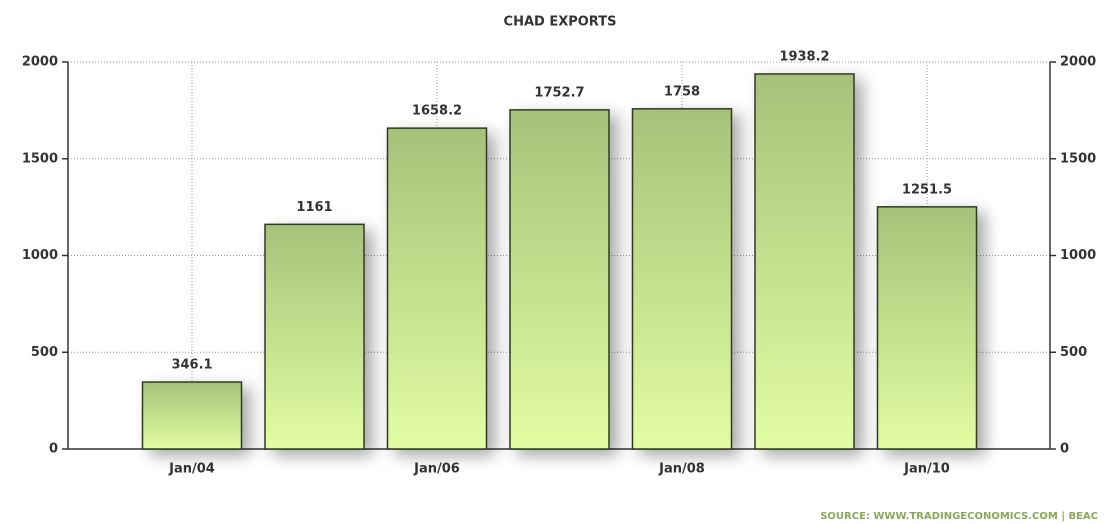 The height and width of the screenshot is (524, 1109). Describe the element at coordinates (959, 516) in the screenshot. I see `source-note: SOURCE: WWW.TRADINGECONOMICS.COM | BEAC` at that location.